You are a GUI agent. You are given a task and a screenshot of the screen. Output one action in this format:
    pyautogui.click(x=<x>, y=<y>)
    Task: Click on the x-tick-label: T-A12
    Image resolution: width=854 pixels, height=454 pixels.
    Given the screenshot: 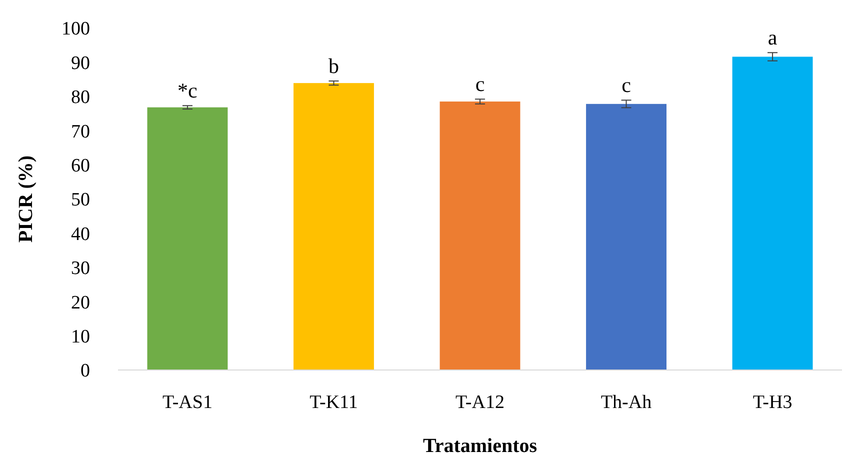 What is the action you would take?
    pyautogui.click(x=480, y=402)
    